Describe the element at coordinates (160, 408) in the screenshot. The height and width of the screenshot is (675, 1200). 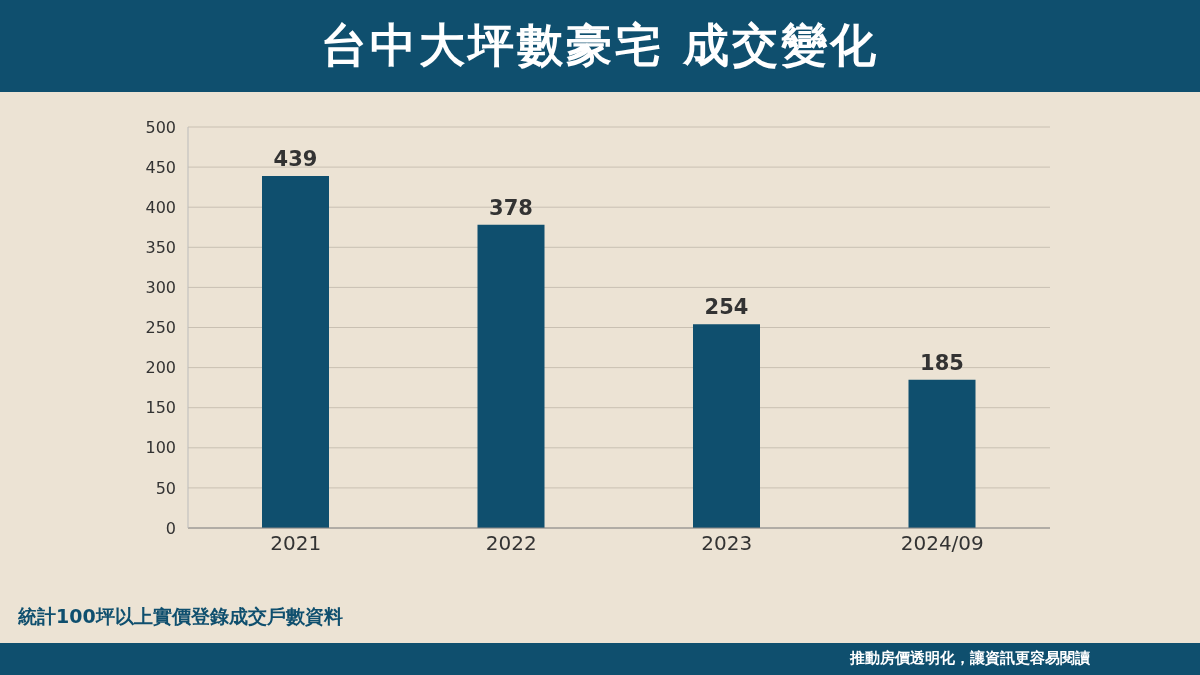
I see `y-tick-label: 150` at that location.